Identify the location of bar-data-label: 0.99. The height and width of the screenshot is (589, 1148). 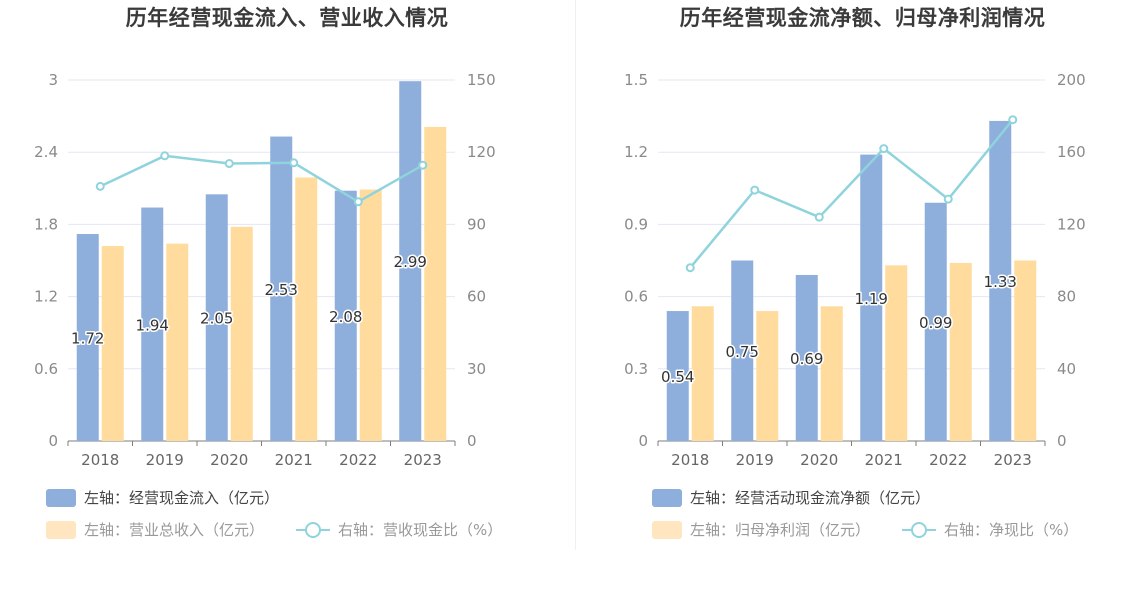
(935, 323).